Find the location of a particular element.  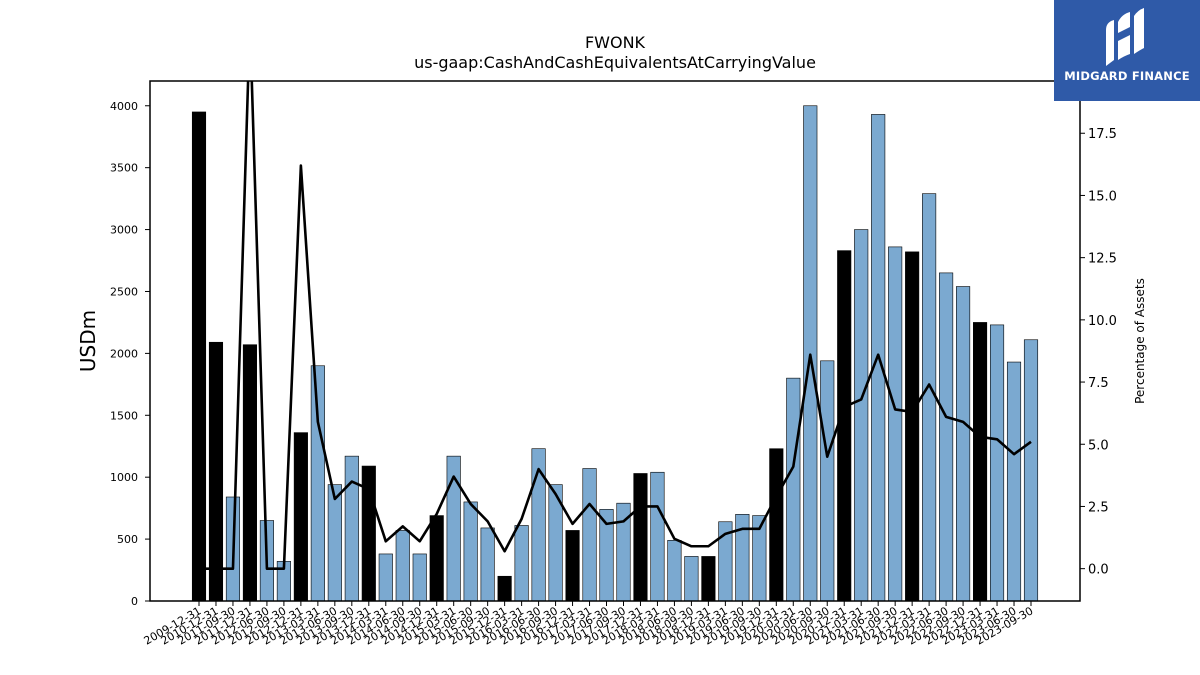

y2-tick-label: 15.0 is located at coordinates (1102, 196).